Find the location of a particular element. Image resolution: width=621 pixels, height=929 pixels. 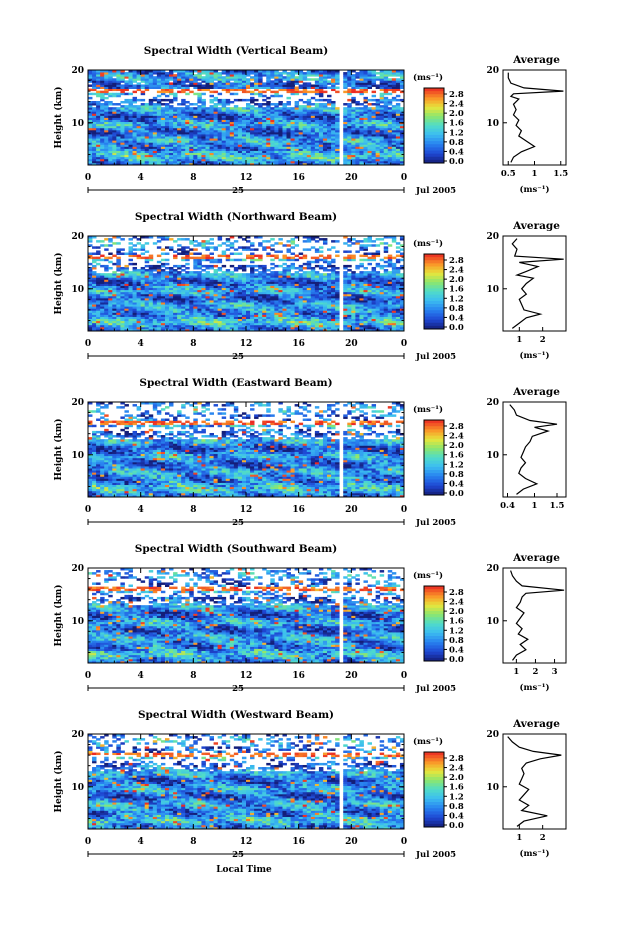

panel-title: Spectral Width (Southward Beam) is located at coordinates (236, 549).